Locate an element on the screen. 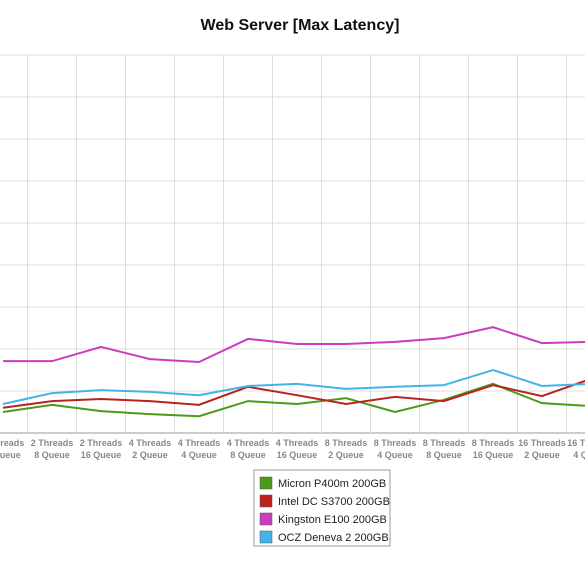  legend-label: Micron P400m 200GB is located at coordinates (332, 484).